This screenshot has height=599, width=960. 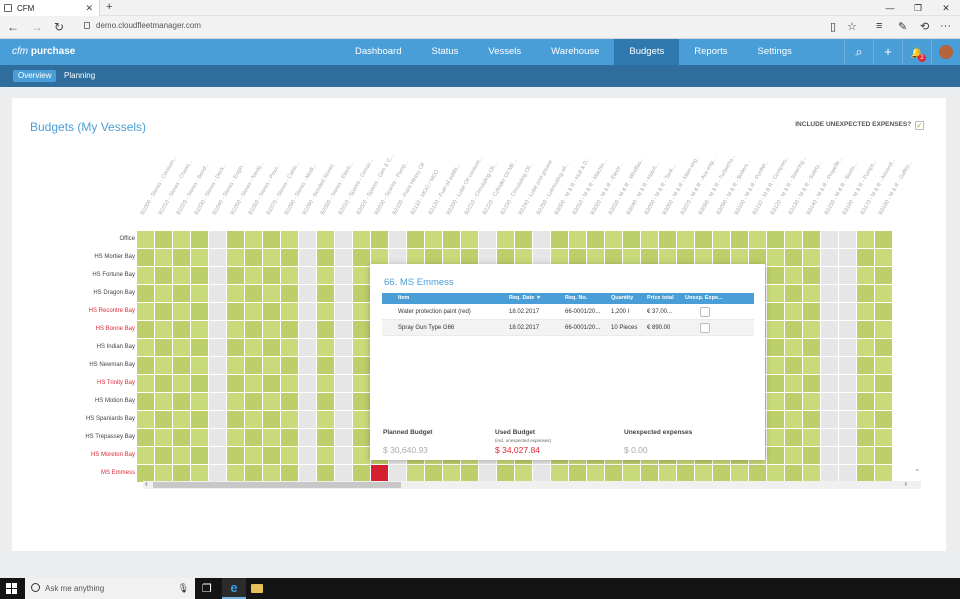 I want to click on vessel-row-label: HS Mortier Bay, so click(x=114, y=257).